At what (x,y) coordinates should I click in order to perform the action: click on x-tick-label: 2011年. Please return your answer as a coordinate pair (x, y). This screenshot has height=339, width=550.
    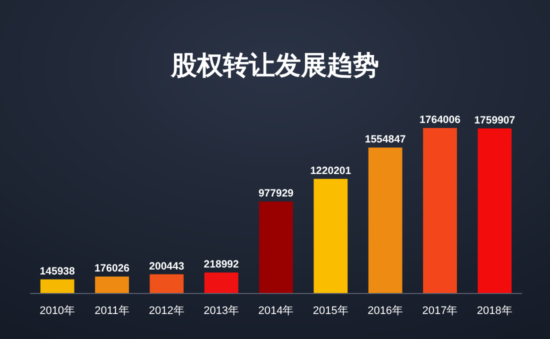
    Looking at the image, I should click on (112, 311).